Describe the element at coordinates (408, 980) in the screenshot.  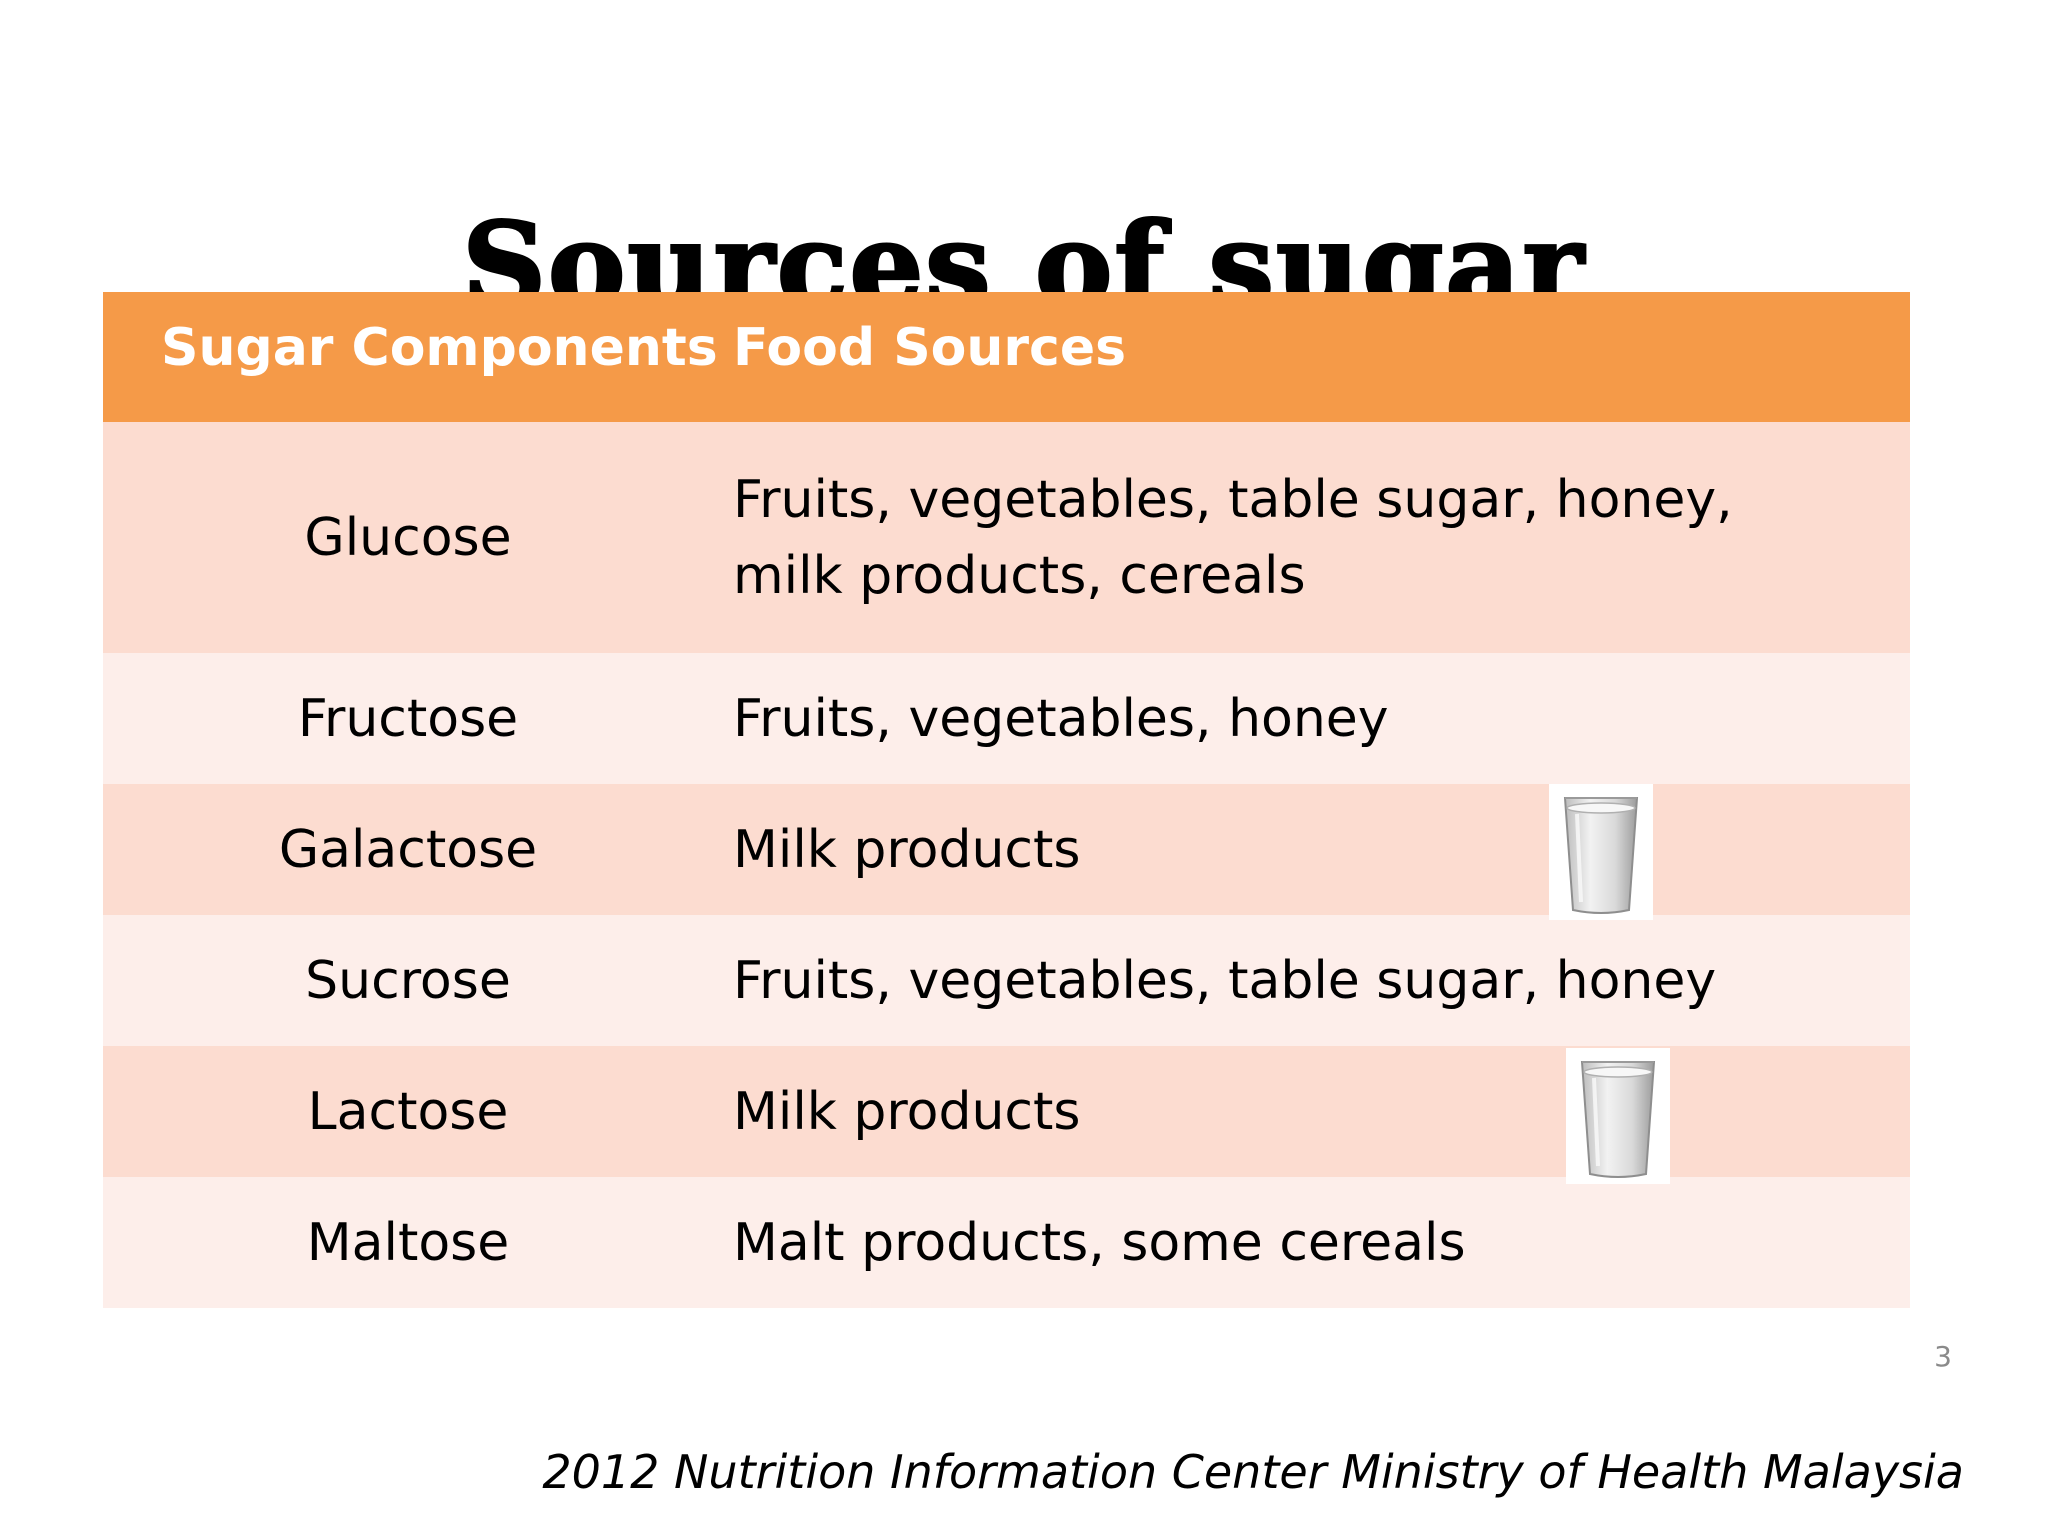
I see `sugar-component-cell: Sucrose` at that location.